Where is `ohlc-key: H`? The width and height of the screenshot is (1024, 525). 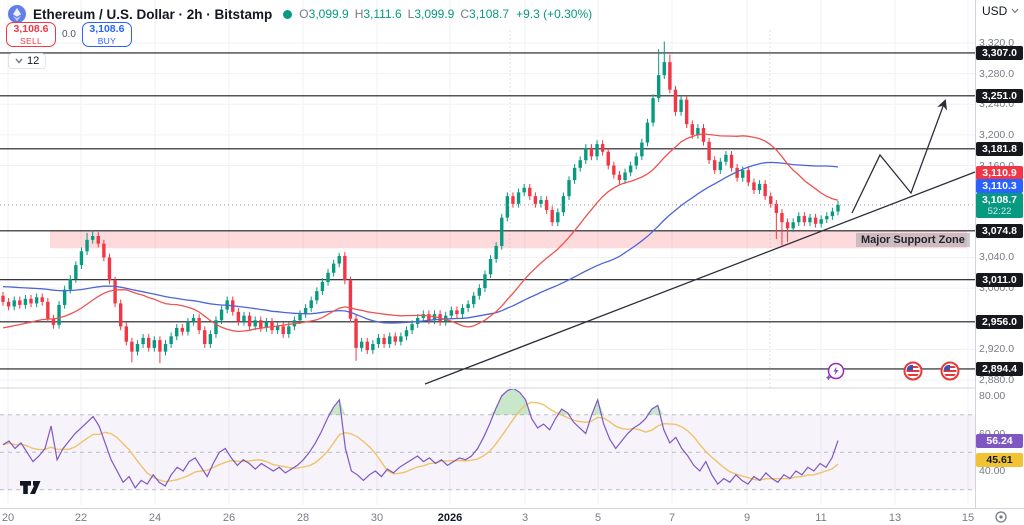 ohlc-key: H is located at coordinates (359, 14).